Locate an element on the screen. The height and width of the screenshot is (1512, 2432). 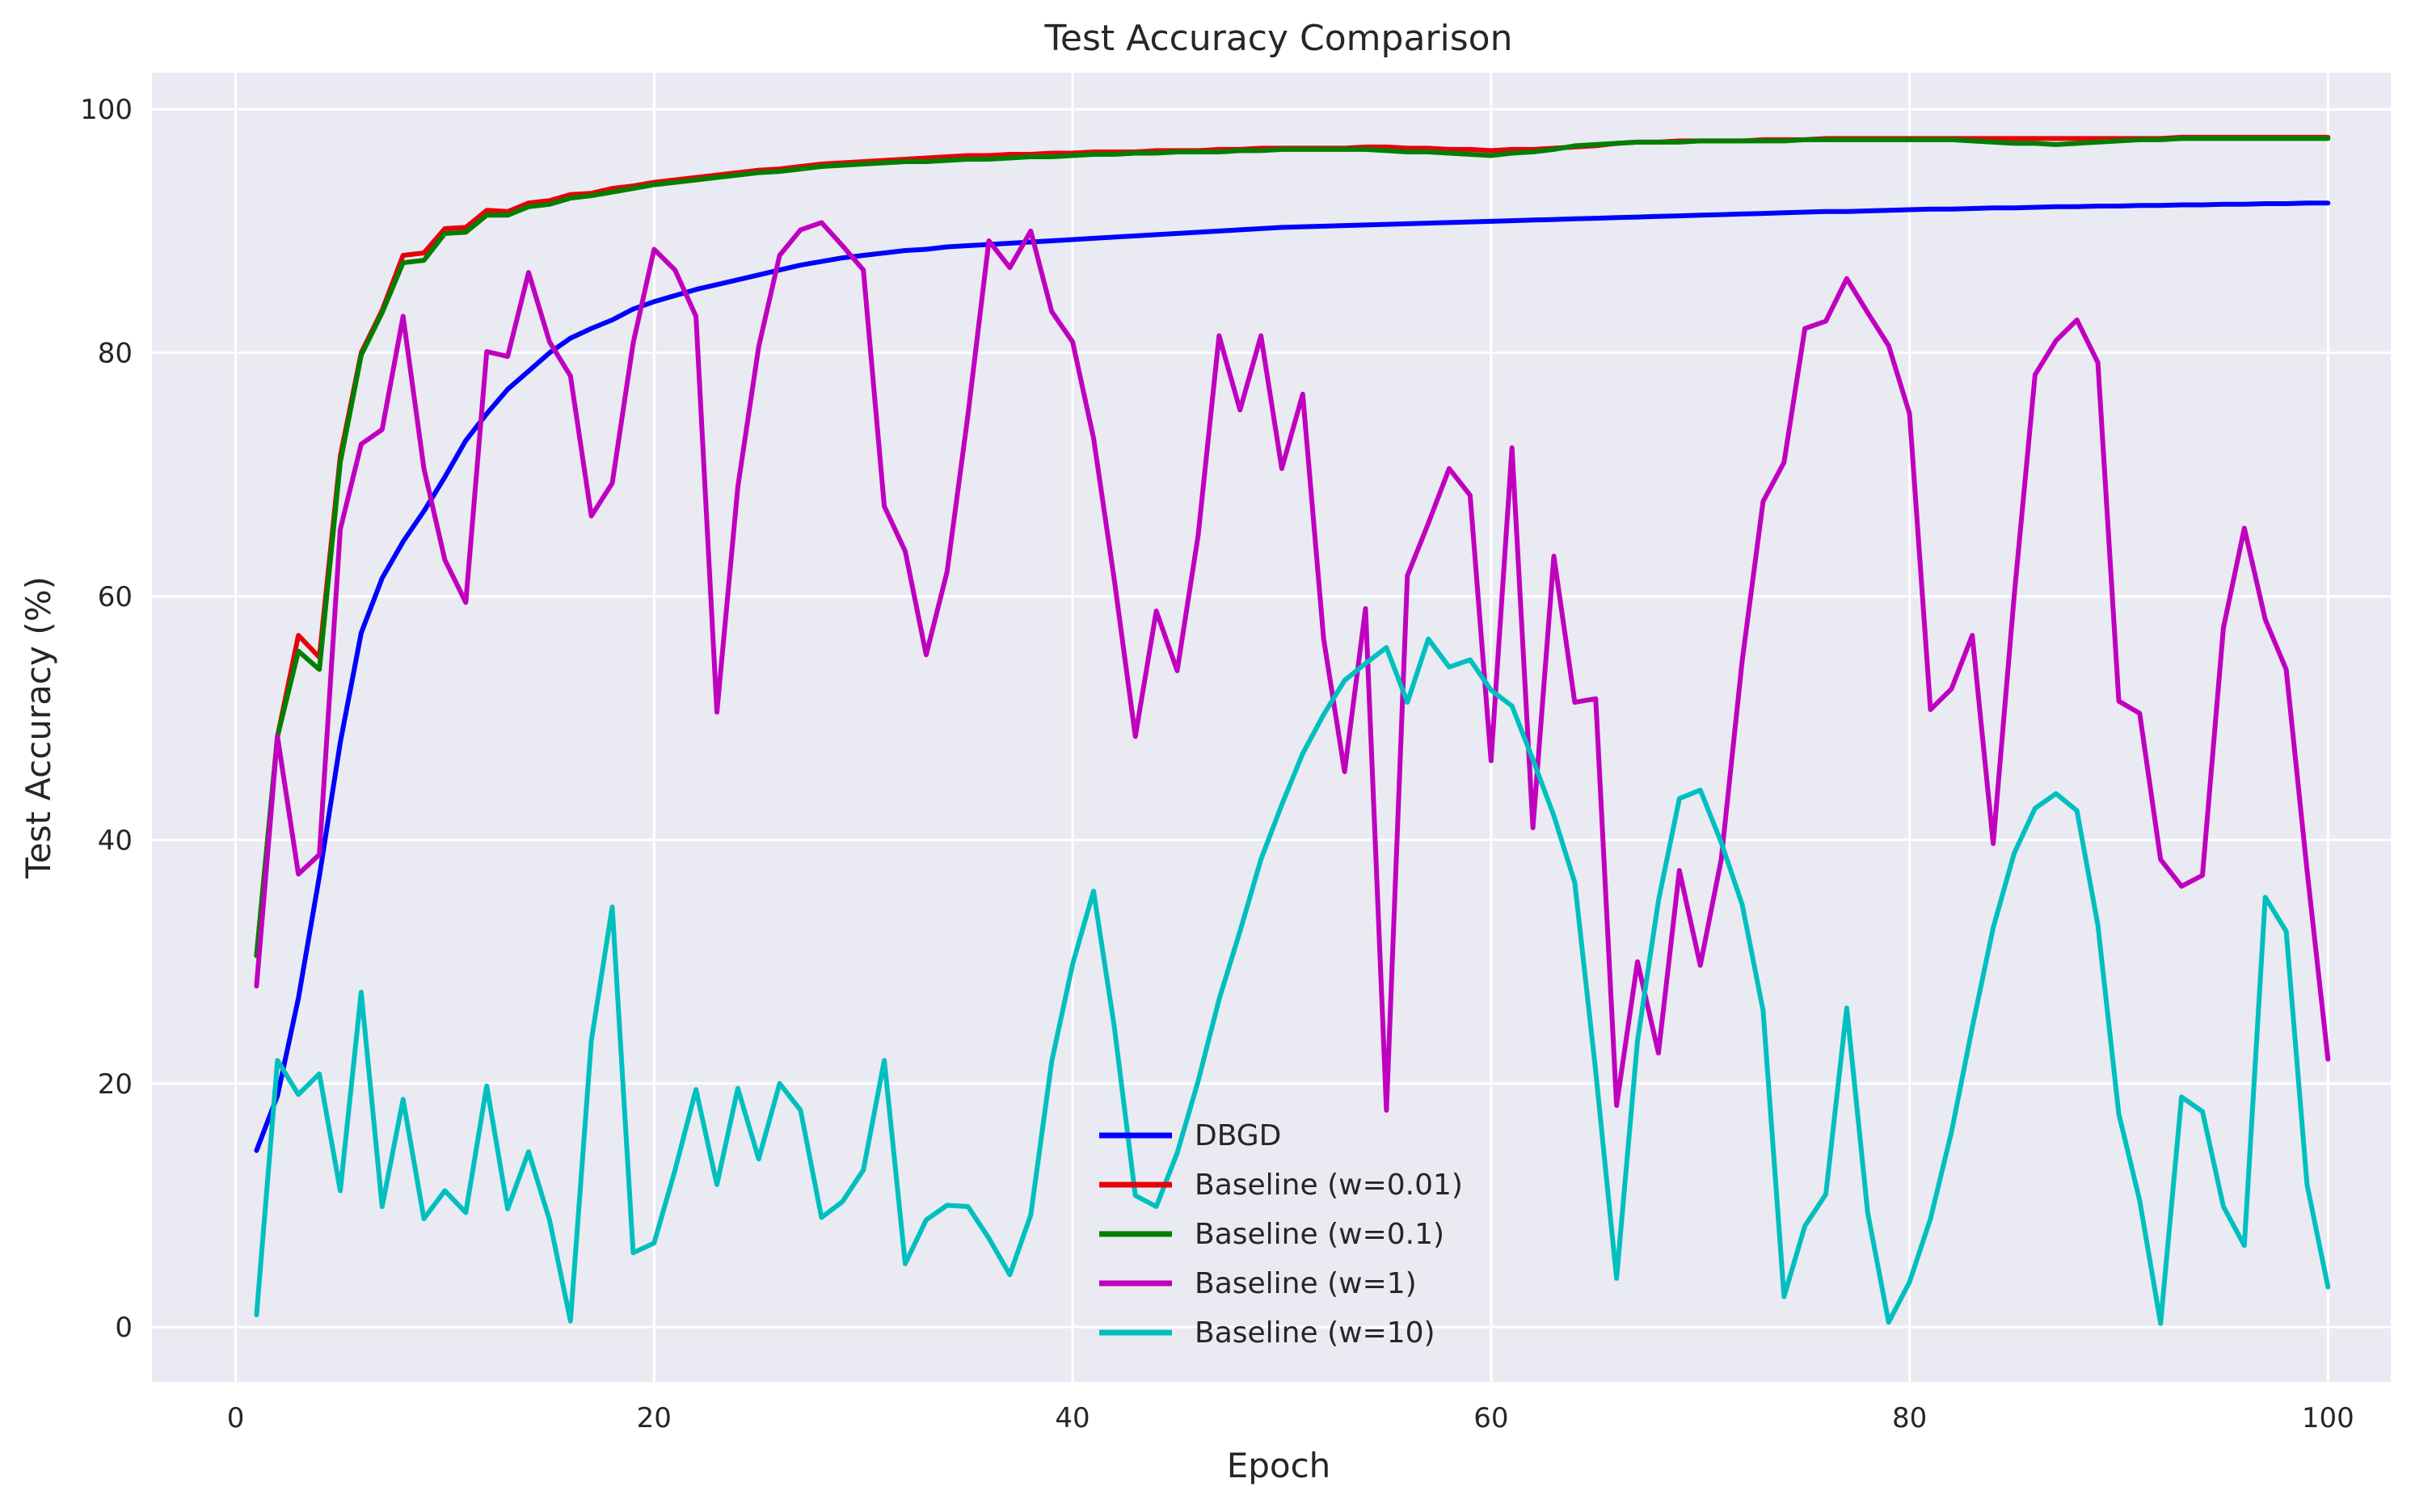
x-tick-label: 20 is located at coordinates (654, 1418).